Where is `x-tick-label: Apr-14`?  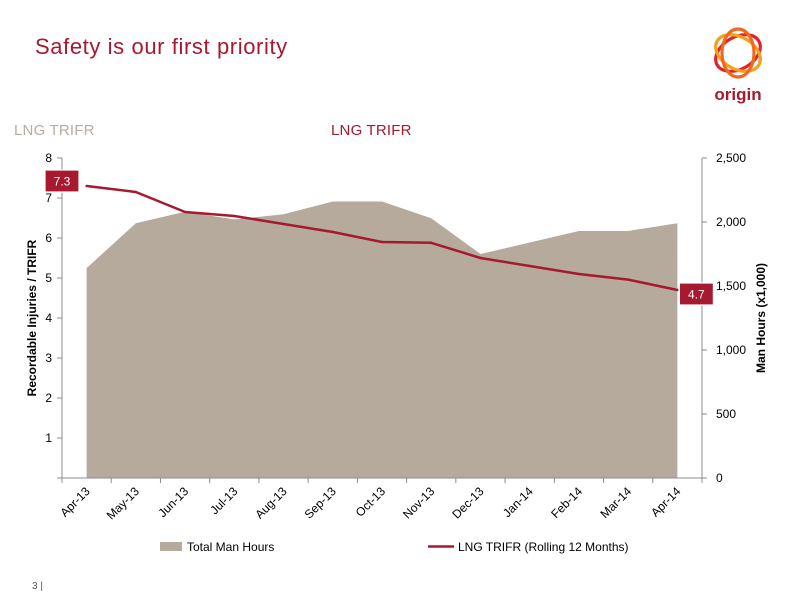 x-tick-label: Apr-14 is located at coordinates (666, 502).